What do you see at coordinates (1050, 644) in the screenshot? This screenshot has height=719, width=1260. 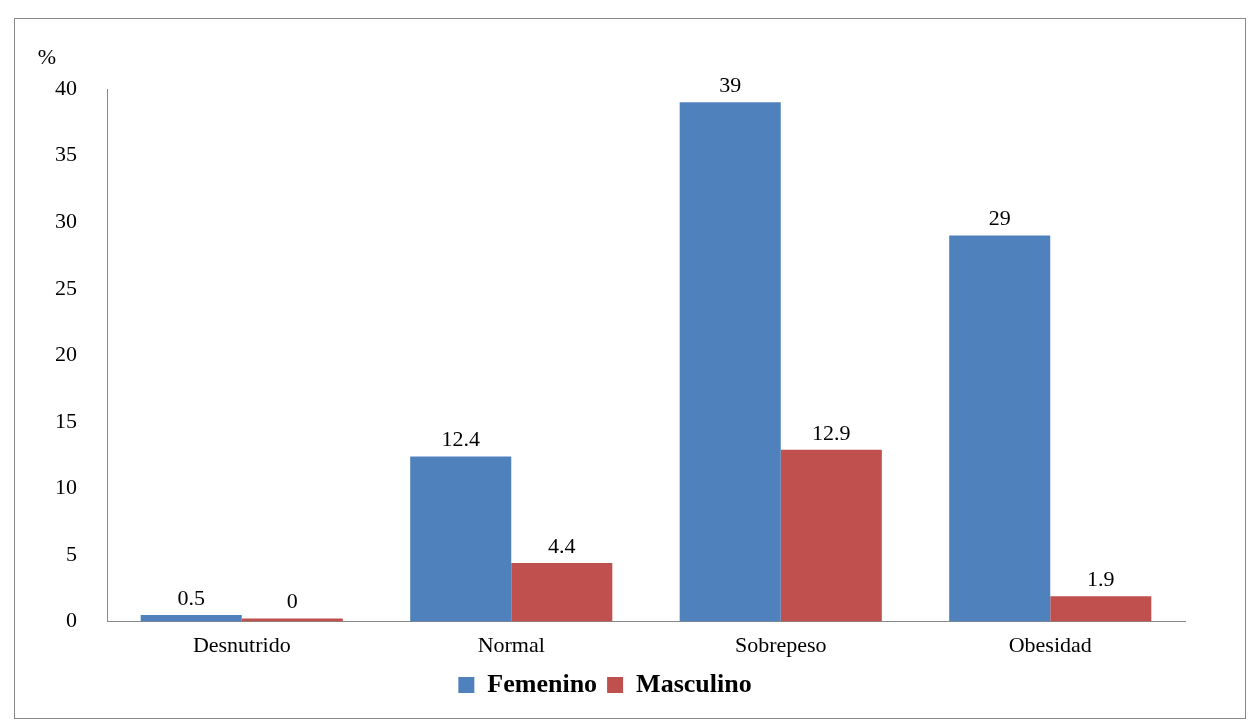 I see `x-tick-label: Obesidad` at bounding box center [1050, 644].